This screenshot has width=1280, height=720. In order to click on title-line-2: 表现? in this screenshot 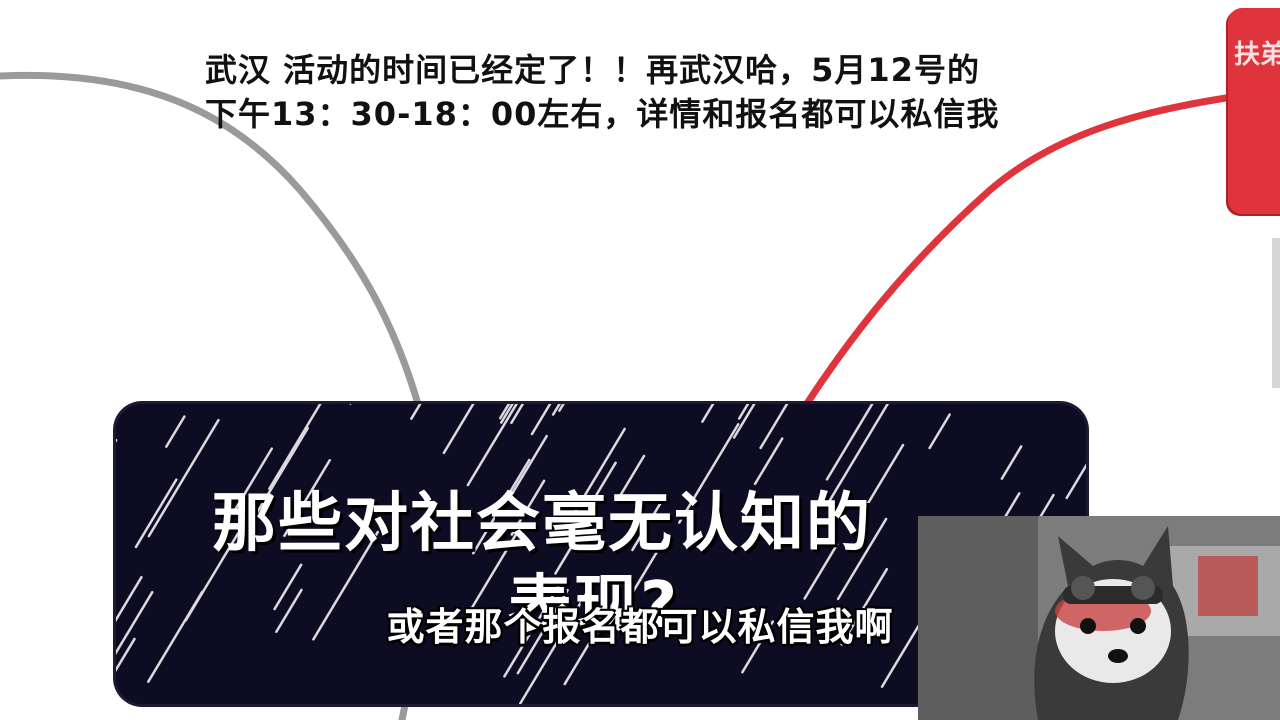, I will do `click(594, 606)`.